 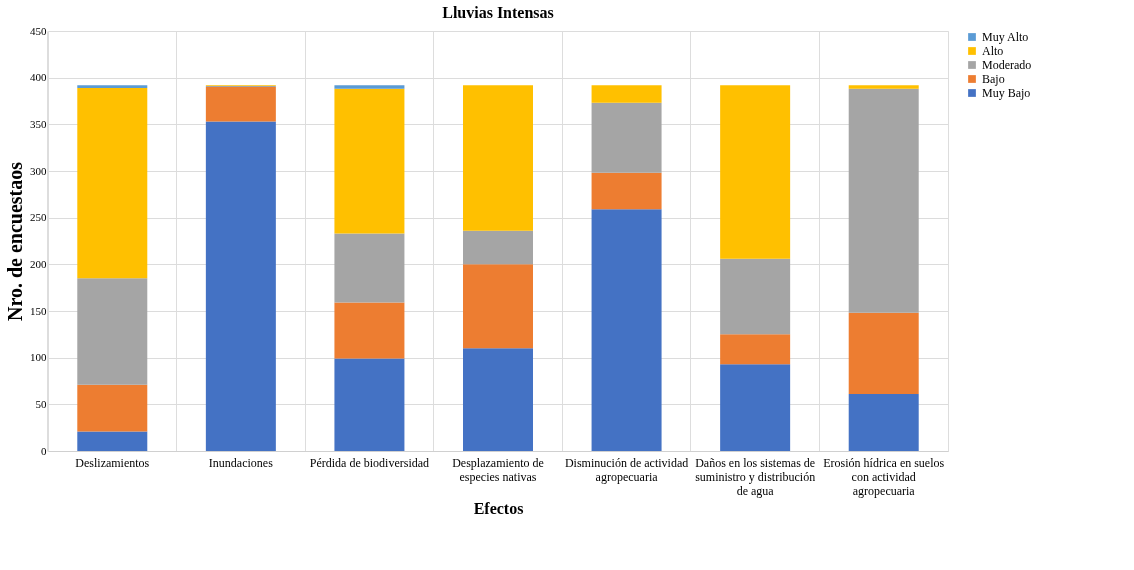 What do you see at coordinates (498, 469) in the screenshot?
I see `x-tick-label: Desplazamiento de especies nativas` at bounding box center [498, 469].